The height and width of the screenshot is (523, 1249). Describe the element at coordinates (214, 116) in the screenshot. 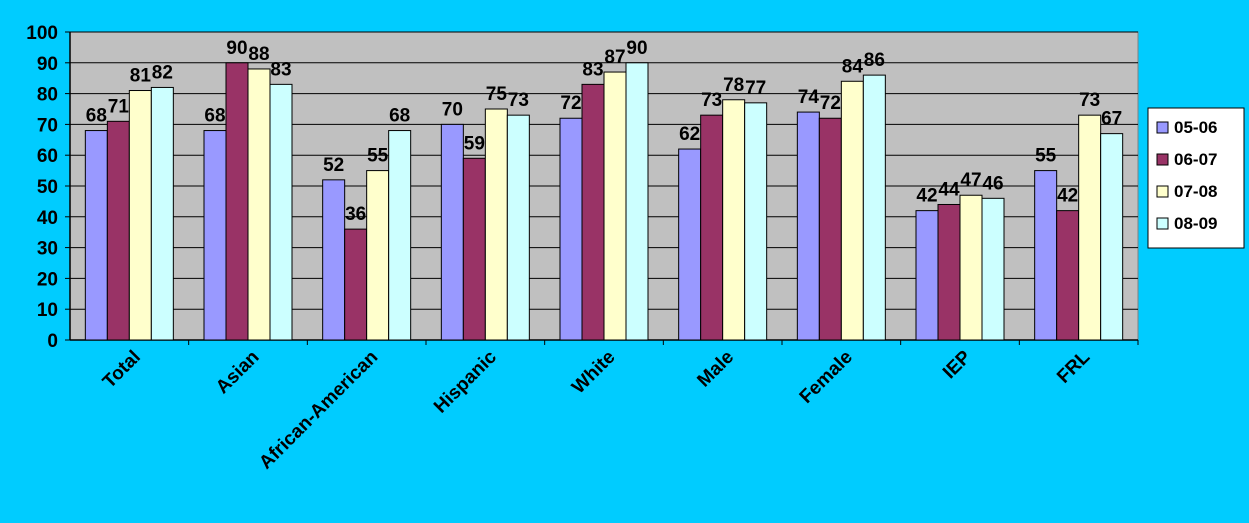

I see `data-label-asian-05-06: 68` at that location.